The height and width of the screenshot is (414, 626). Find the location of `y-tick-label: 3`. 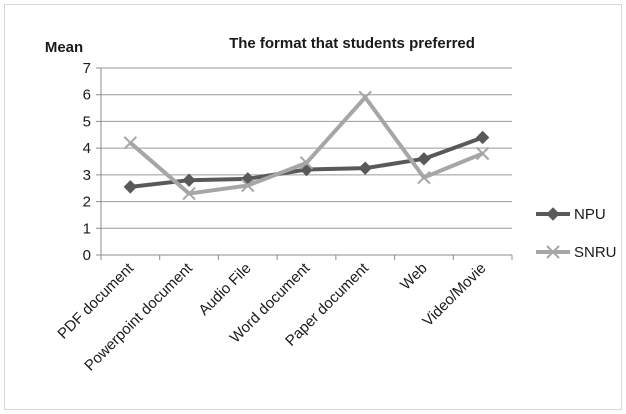

y-tick-label: 3 is located at coordinates (87, 175).